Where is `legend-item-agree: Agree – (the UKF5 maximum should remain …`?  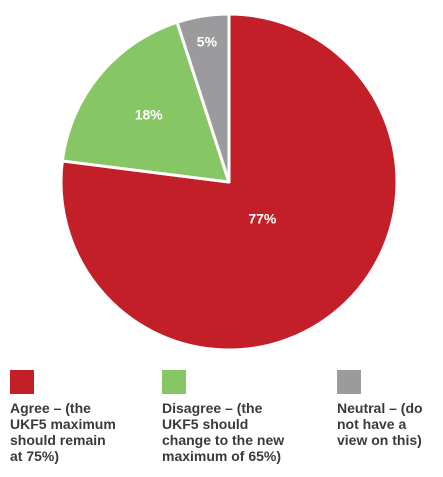 legend-item-agree: Agree – (the UKF5 maximum should remain … is located at coordinates (63, 417).